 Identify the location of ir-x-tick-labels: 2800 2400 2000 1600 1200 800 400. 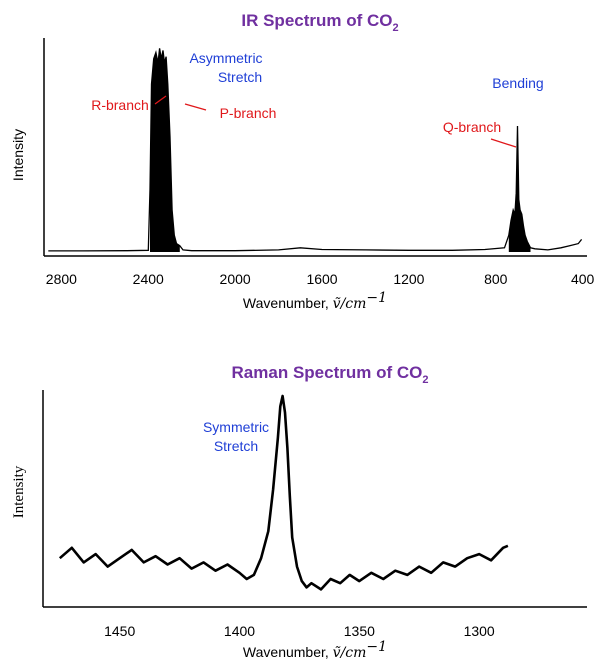
(320, 279).